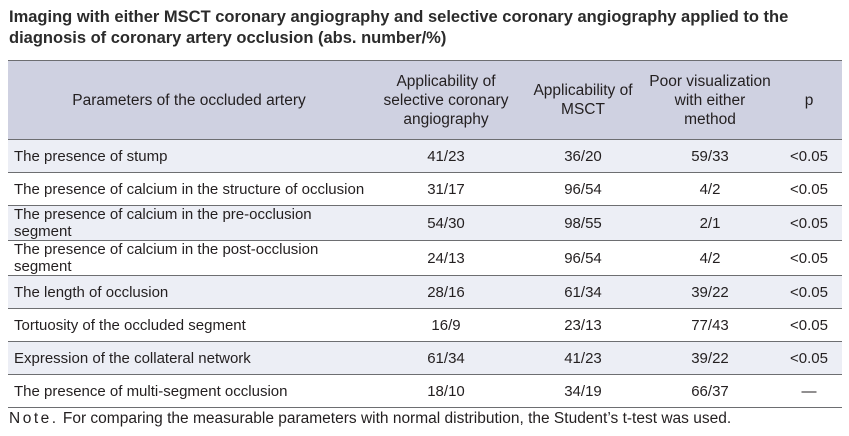 This screenshot has height=436, width=849. What do you see at coordinates (446, 156) in the screenshot?
I see `cell-selective: 41/23` at bounding box center [446, 156].